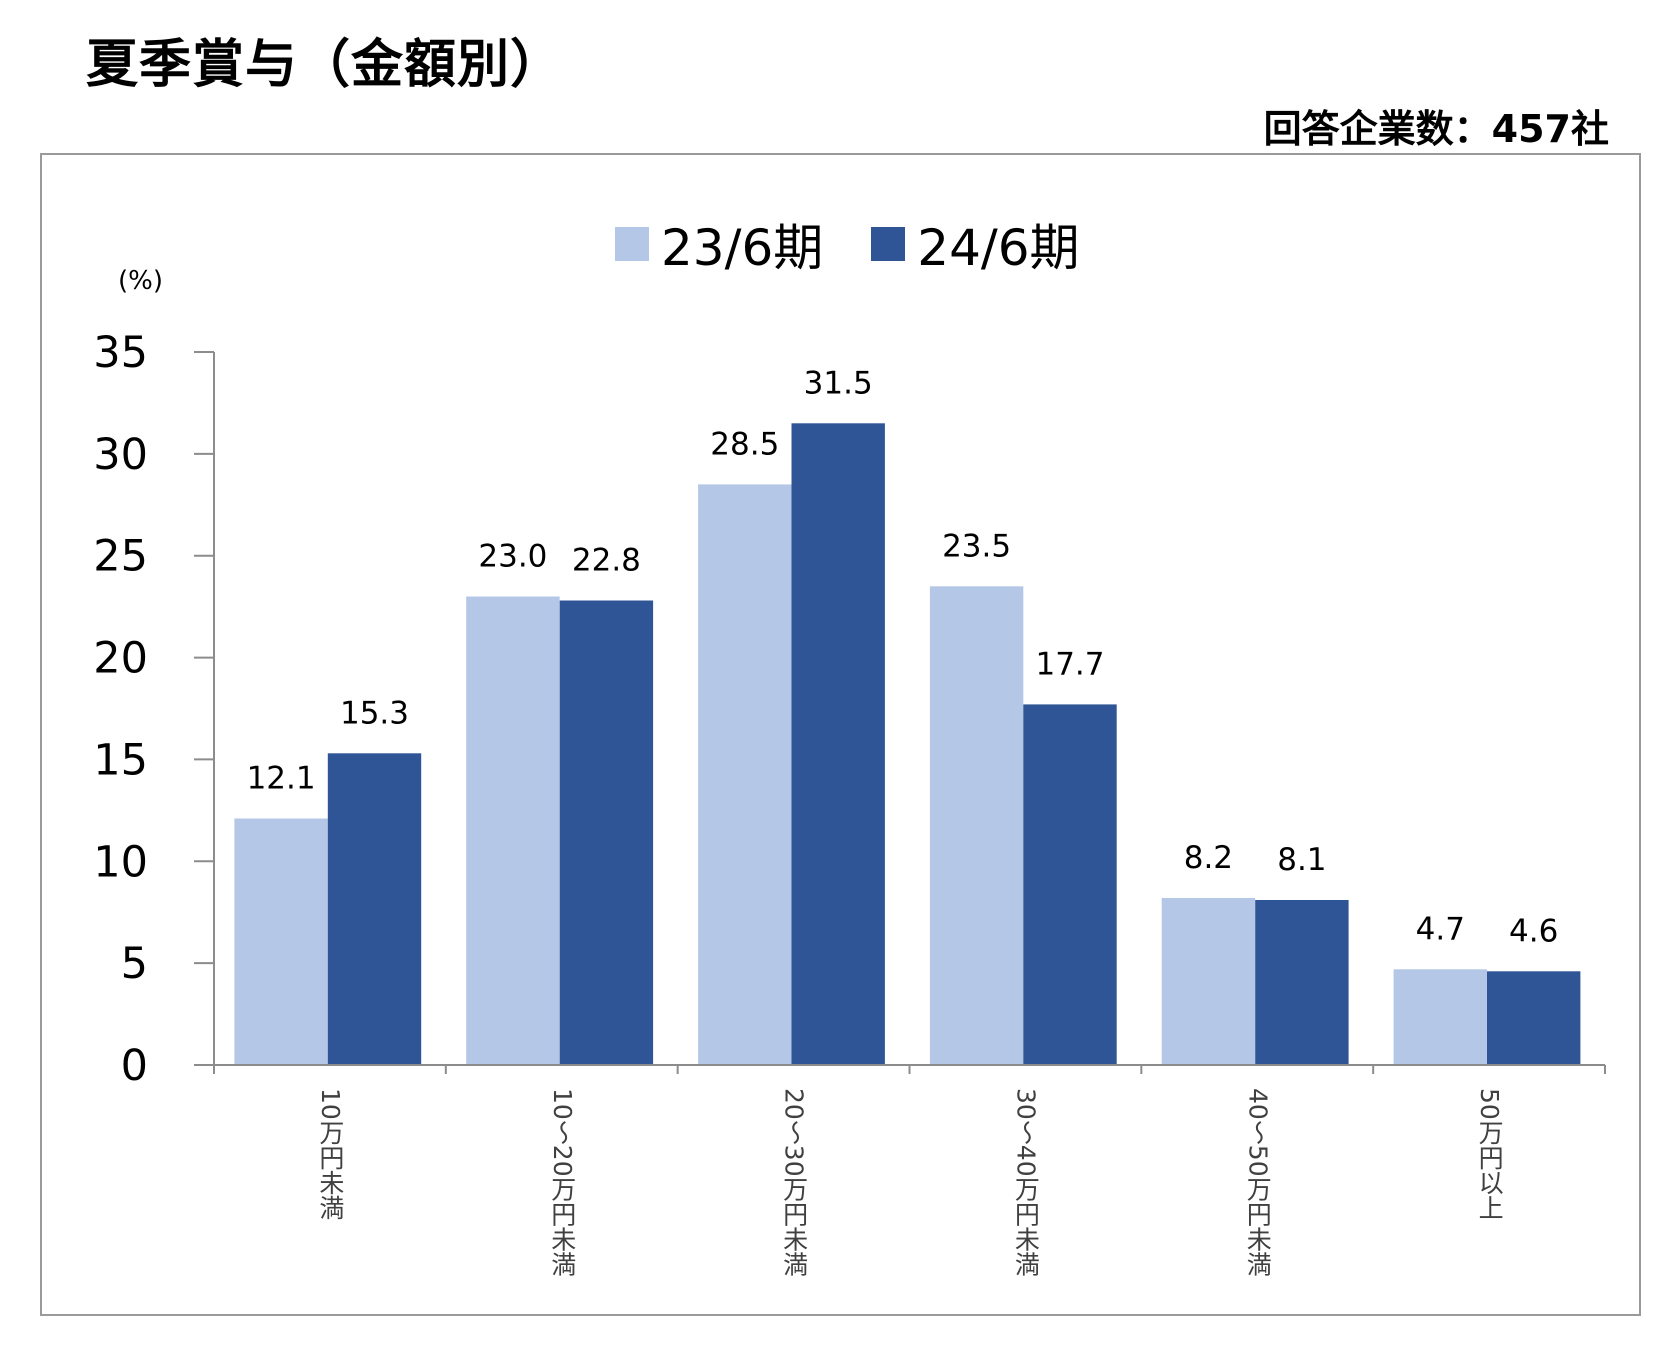 The height and width of the screenshot is (1350, 1679). I want to click on data-label: 4.7, so click(1440, 929).